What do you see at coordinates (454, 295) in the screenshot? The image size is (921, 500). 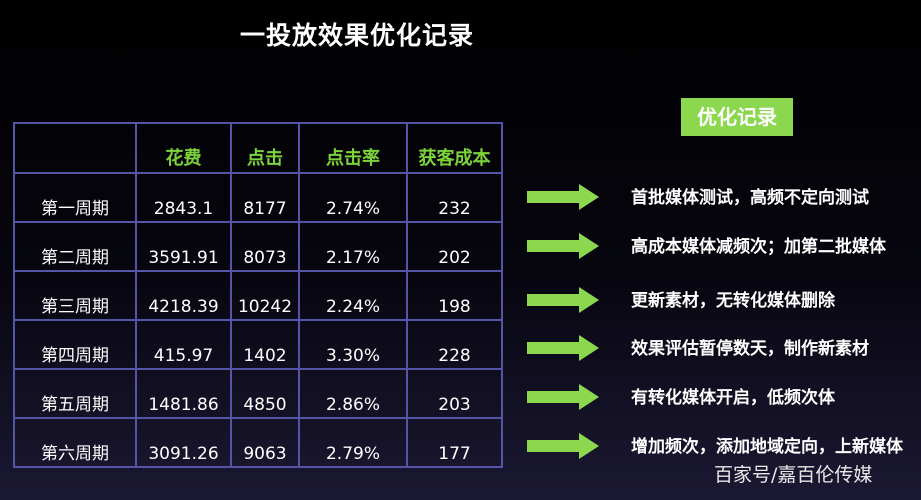 I see `cell-cpa: 198` at bounding box center [454, 295].